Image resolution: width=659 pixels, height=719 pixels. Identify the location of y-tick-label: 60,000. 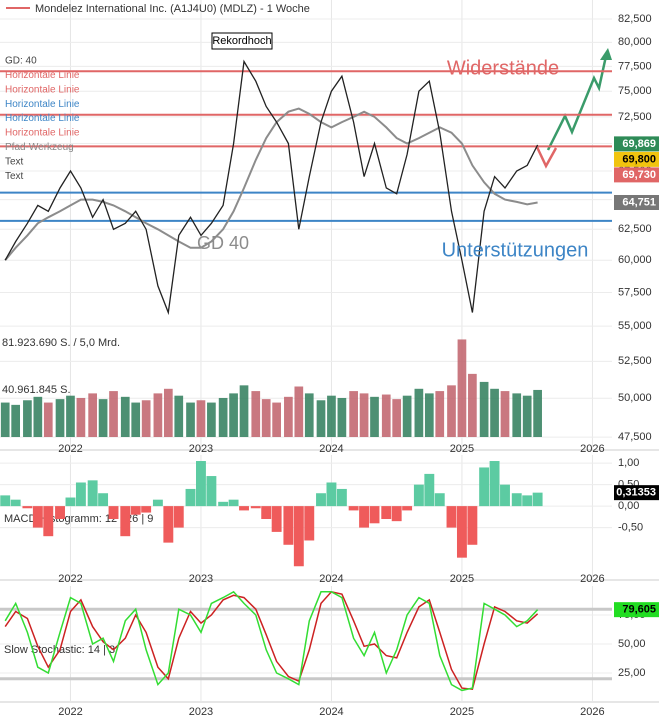
(635, 260).